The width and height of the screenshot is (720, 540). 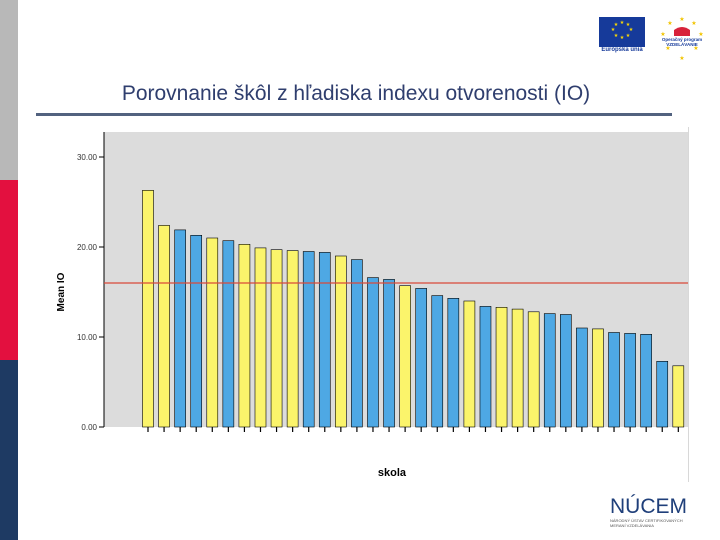 What do you see at coordinates (682, 42) in the screenshot?
I see `esf-logo-label: Operačný program VZDELÁVANIE` at bounding box center [682, 42].